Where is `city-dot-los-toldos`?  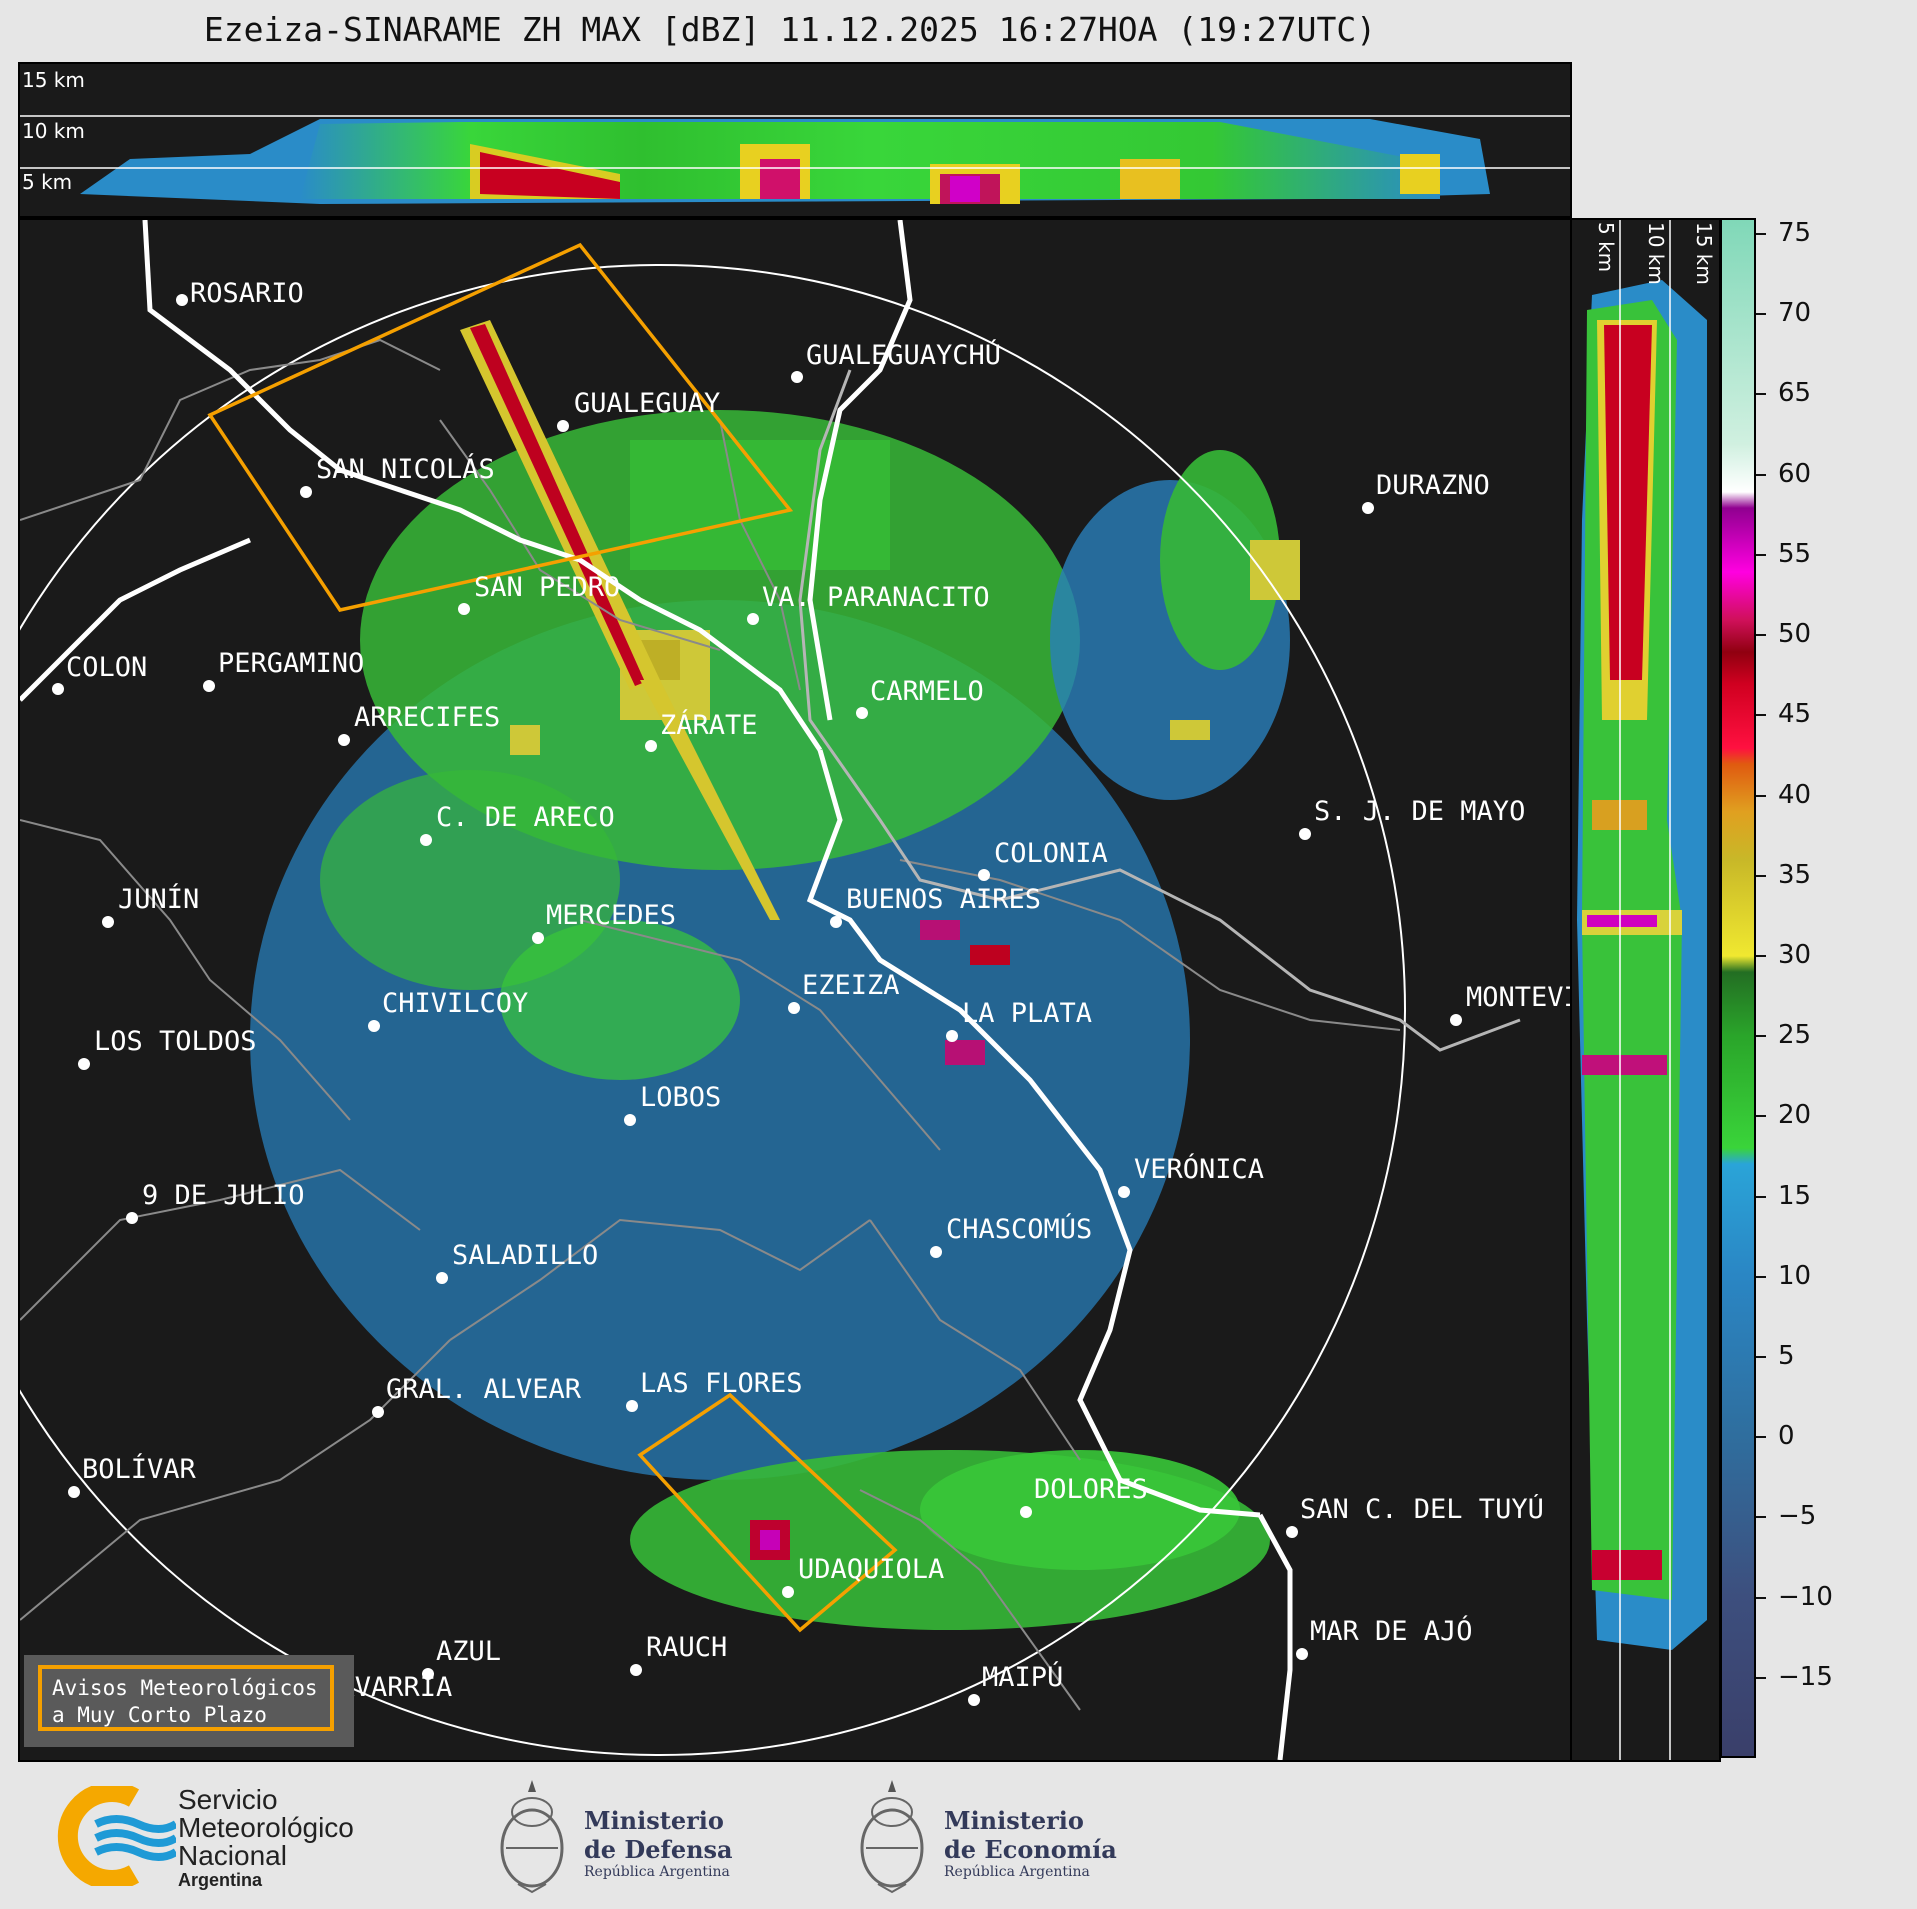 city-dot-los-toldos is located at coordinates (84, 1064).